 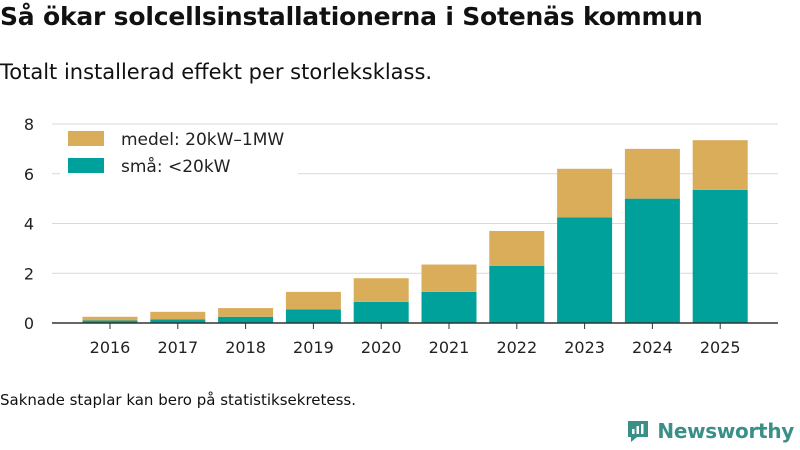 I want to click on bar-small-2019, so click(x=313, y=316).